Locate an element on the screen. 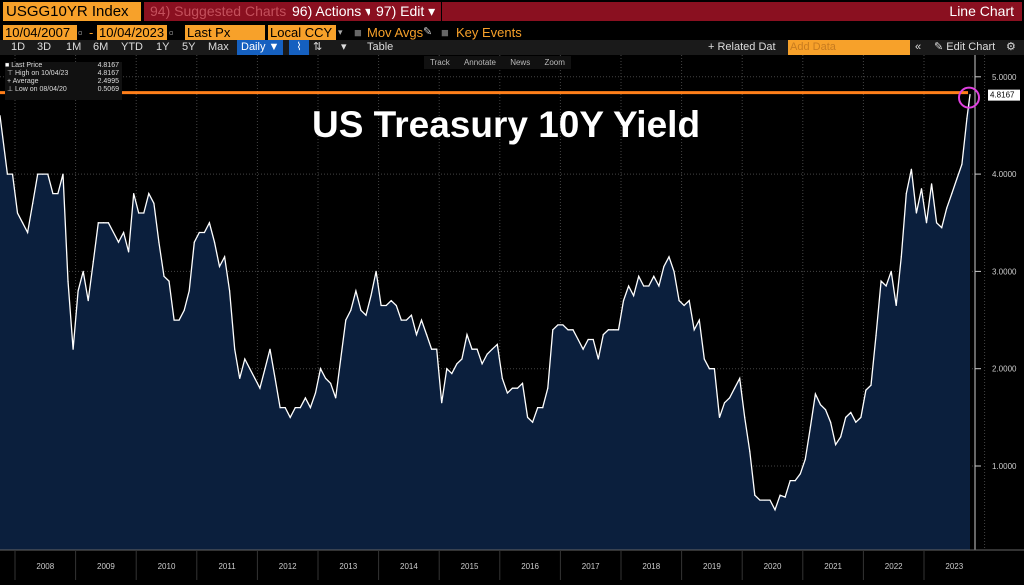 The height and width of the screenshot is (585, 1024). period-ytd: YTD is located at coordinates (132, 47).